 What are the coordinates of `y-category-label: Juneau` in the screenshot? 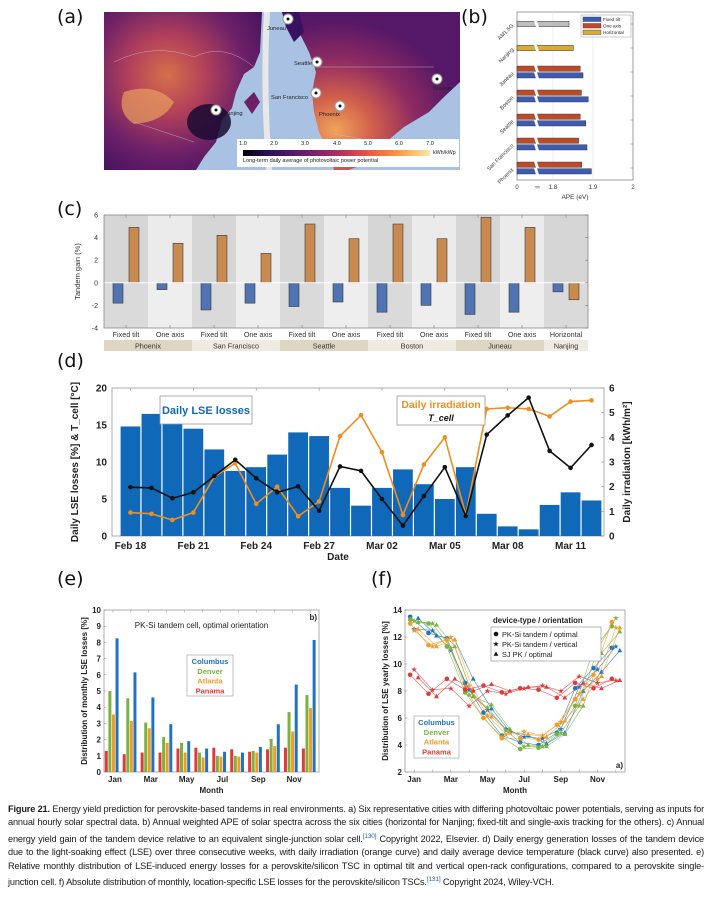 It's located at (506, 79).